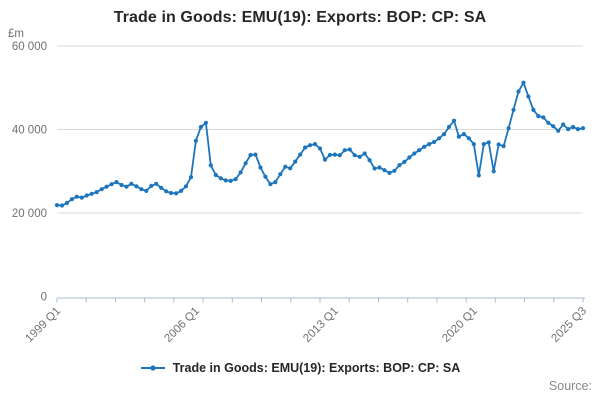 Image resolution: width=600 pixels, height=400 pixels. What do you see at coordinates (460, 325) in the screenshot?
I see `x-tick-label: 2020 Q1` at bounding box center [460, 325].